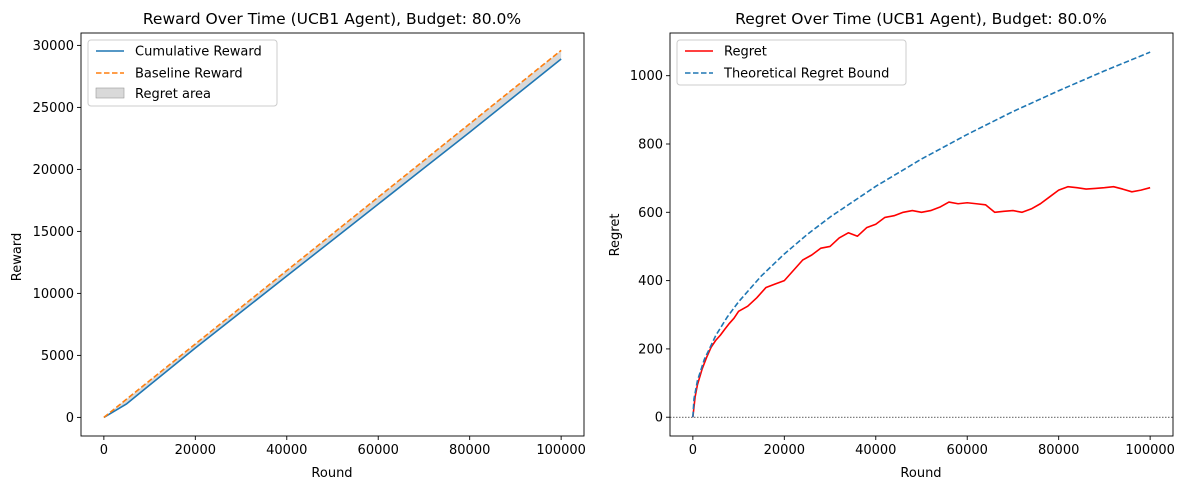 The height and width of the screenshot is (490, 1186). Describe the element at coordinates (331, 473) in the screenshot. I see `reward-chart-xlabel: Round` at that location.